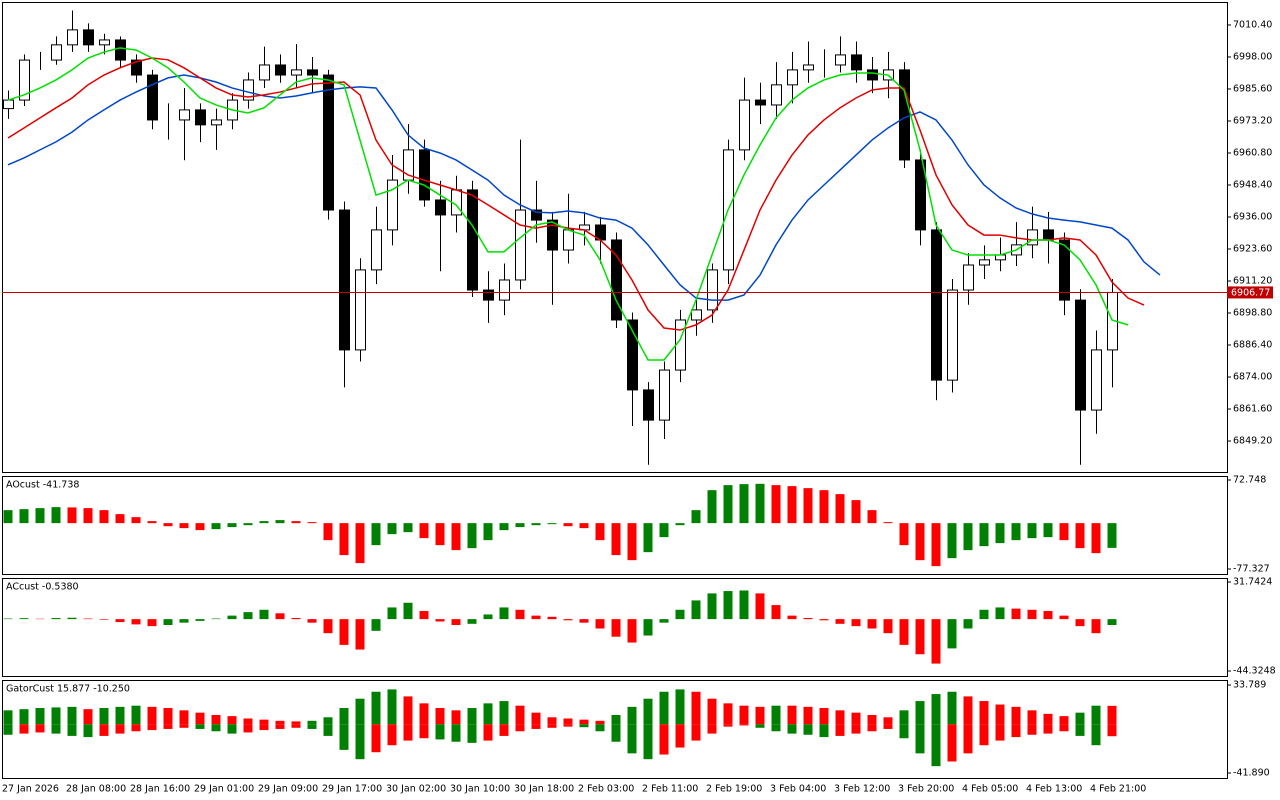 This screenshot has width=1280, height=800. I want to click on x-tick-label: 27 Jan 2026, so click(30, 789).